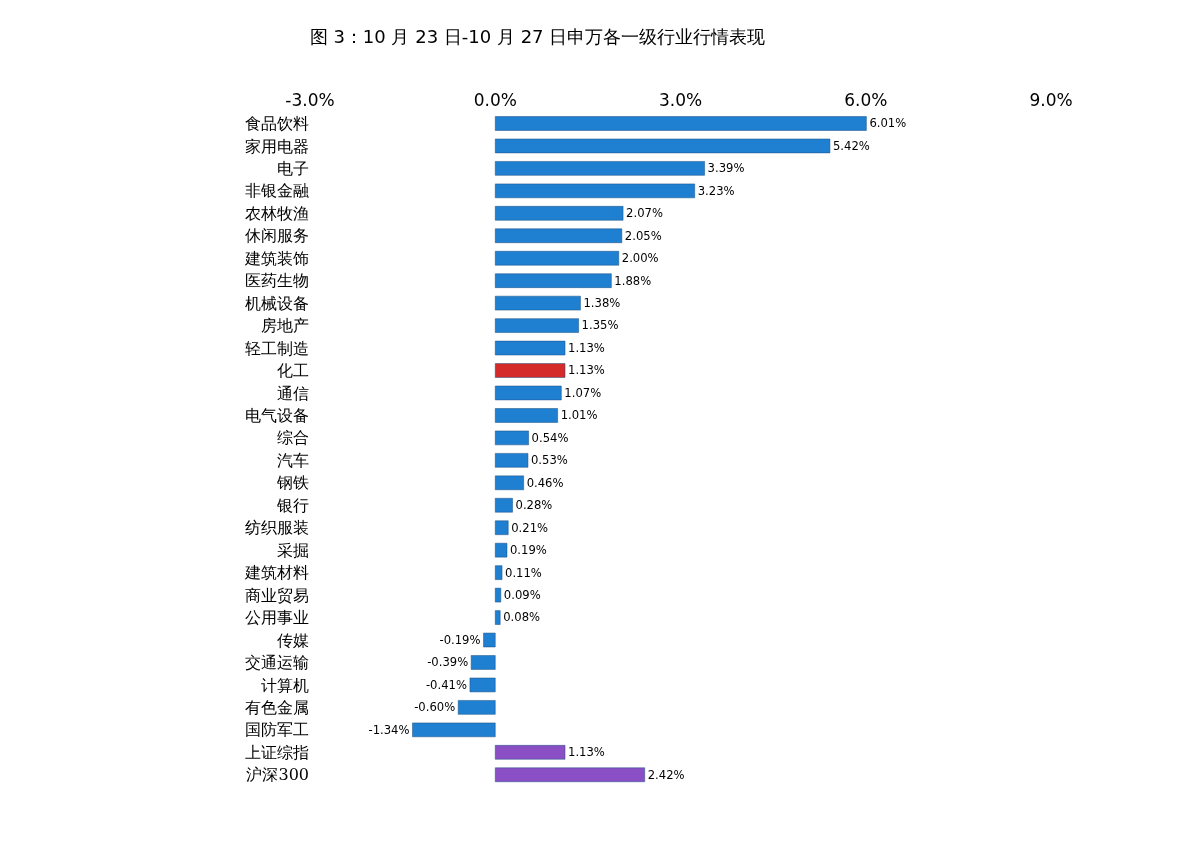 The height and width of the screenshot is (856, 1191). Describe the element at coordinates (866, 99) in the screenshot. I see `x-tick-label: 6.0%` at that location.